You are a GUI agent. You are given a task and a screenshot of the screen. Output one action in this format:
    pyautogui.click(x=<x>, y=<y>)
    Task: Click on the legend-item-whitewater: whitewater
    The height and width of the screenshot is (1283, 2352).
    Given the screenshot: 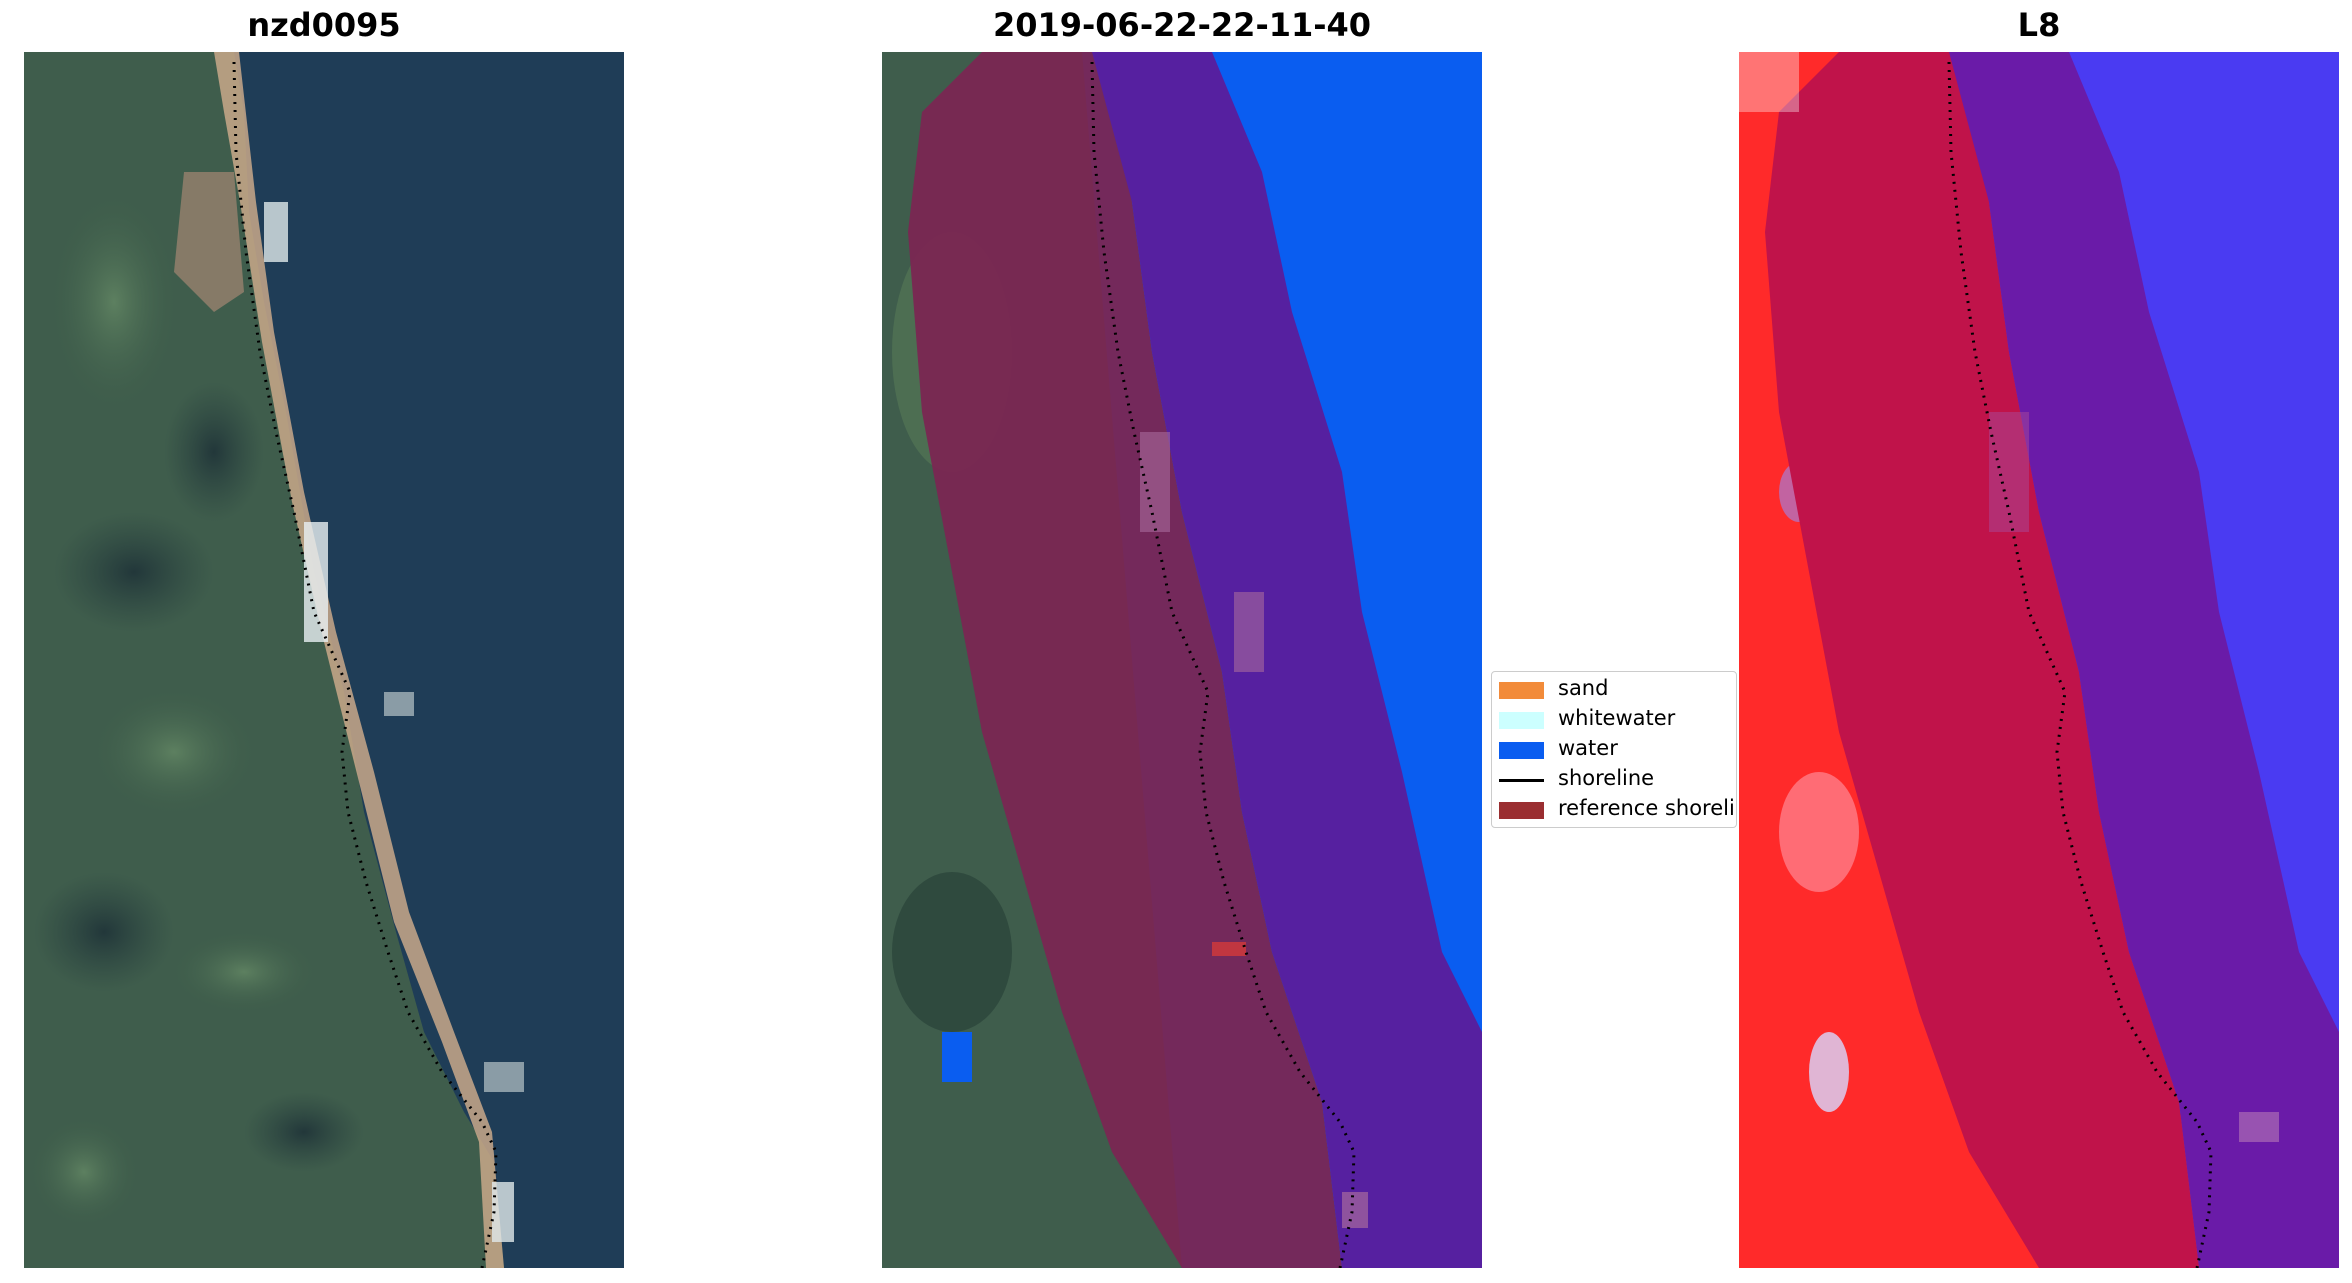 What is the action you would take?
    pyautogui.click(x=1614, y=719)
    